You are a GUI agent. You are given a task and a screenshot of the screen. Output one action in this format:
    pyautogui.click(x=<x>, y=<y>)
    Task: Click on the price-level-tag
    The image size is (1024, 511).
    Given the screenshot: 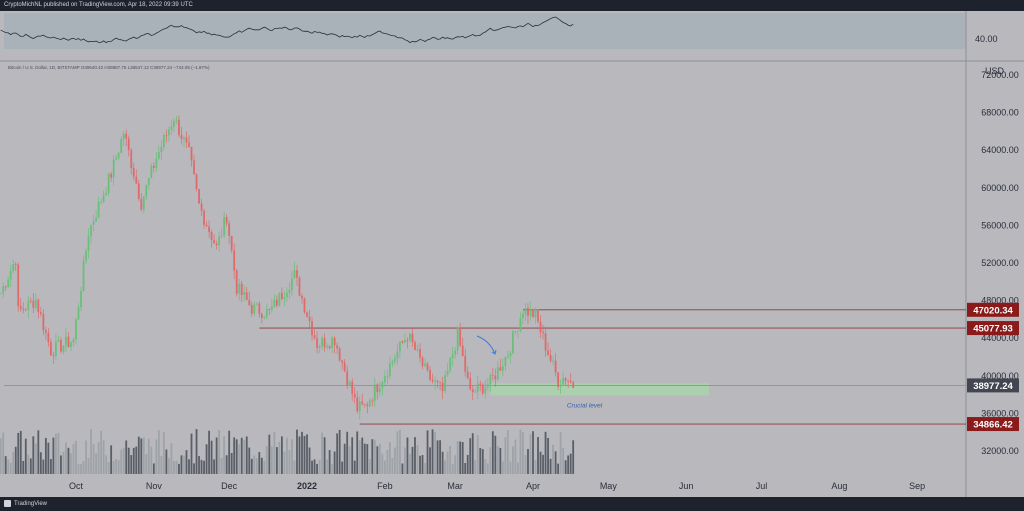 What is the action you would take?
    pyautogui.click(x=993, y=424)
    